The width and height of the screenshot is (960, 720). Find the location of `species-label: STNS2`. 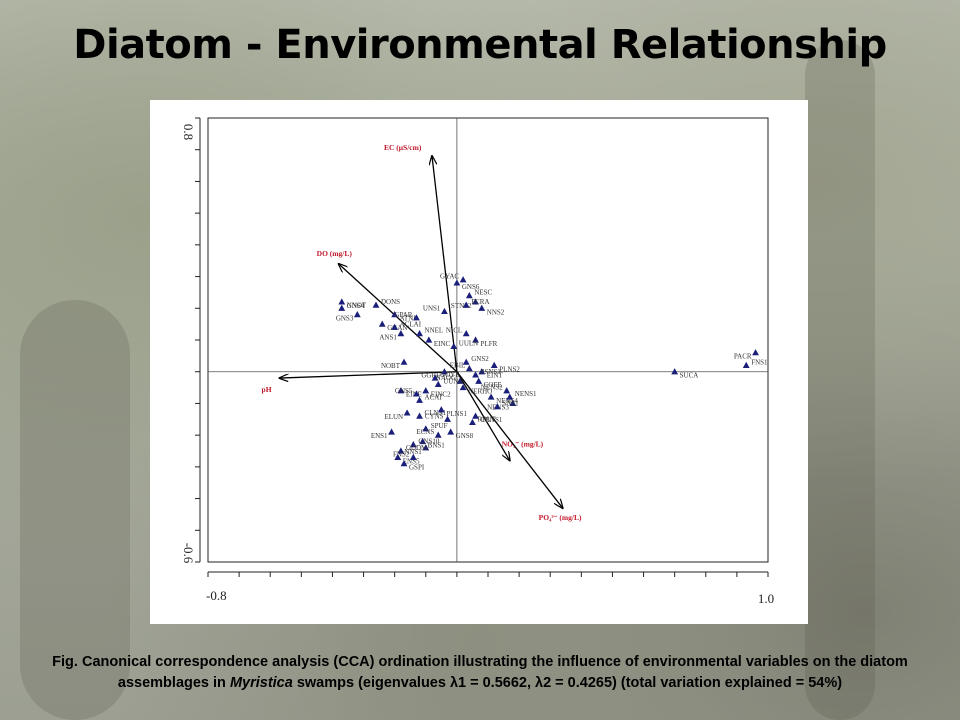

species-label: STNS2 is located at coordinates (461, 306).